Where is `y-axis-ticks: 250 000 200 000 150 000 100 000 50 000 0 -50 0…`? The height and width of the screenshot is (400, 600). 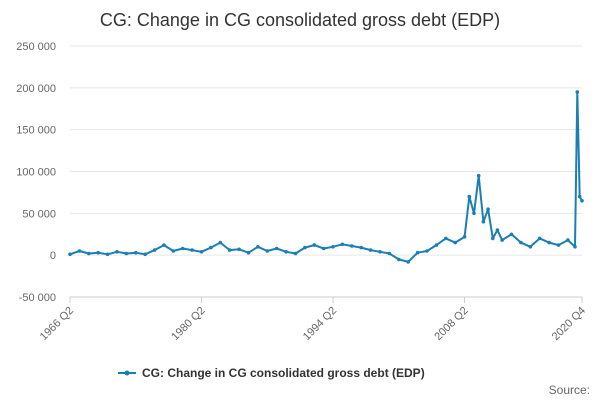 y-axis-ticks: 250 000 200 000 150 000 100 000 50 000 0 -50 0… is located at coordinates (36, 172).